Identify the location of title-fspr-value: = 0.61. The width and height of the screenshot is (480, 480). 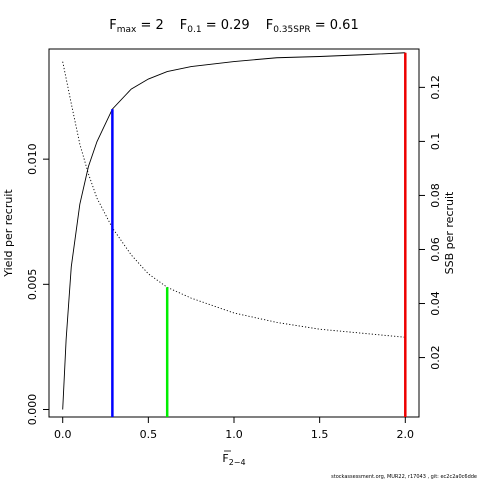
(335, 25).